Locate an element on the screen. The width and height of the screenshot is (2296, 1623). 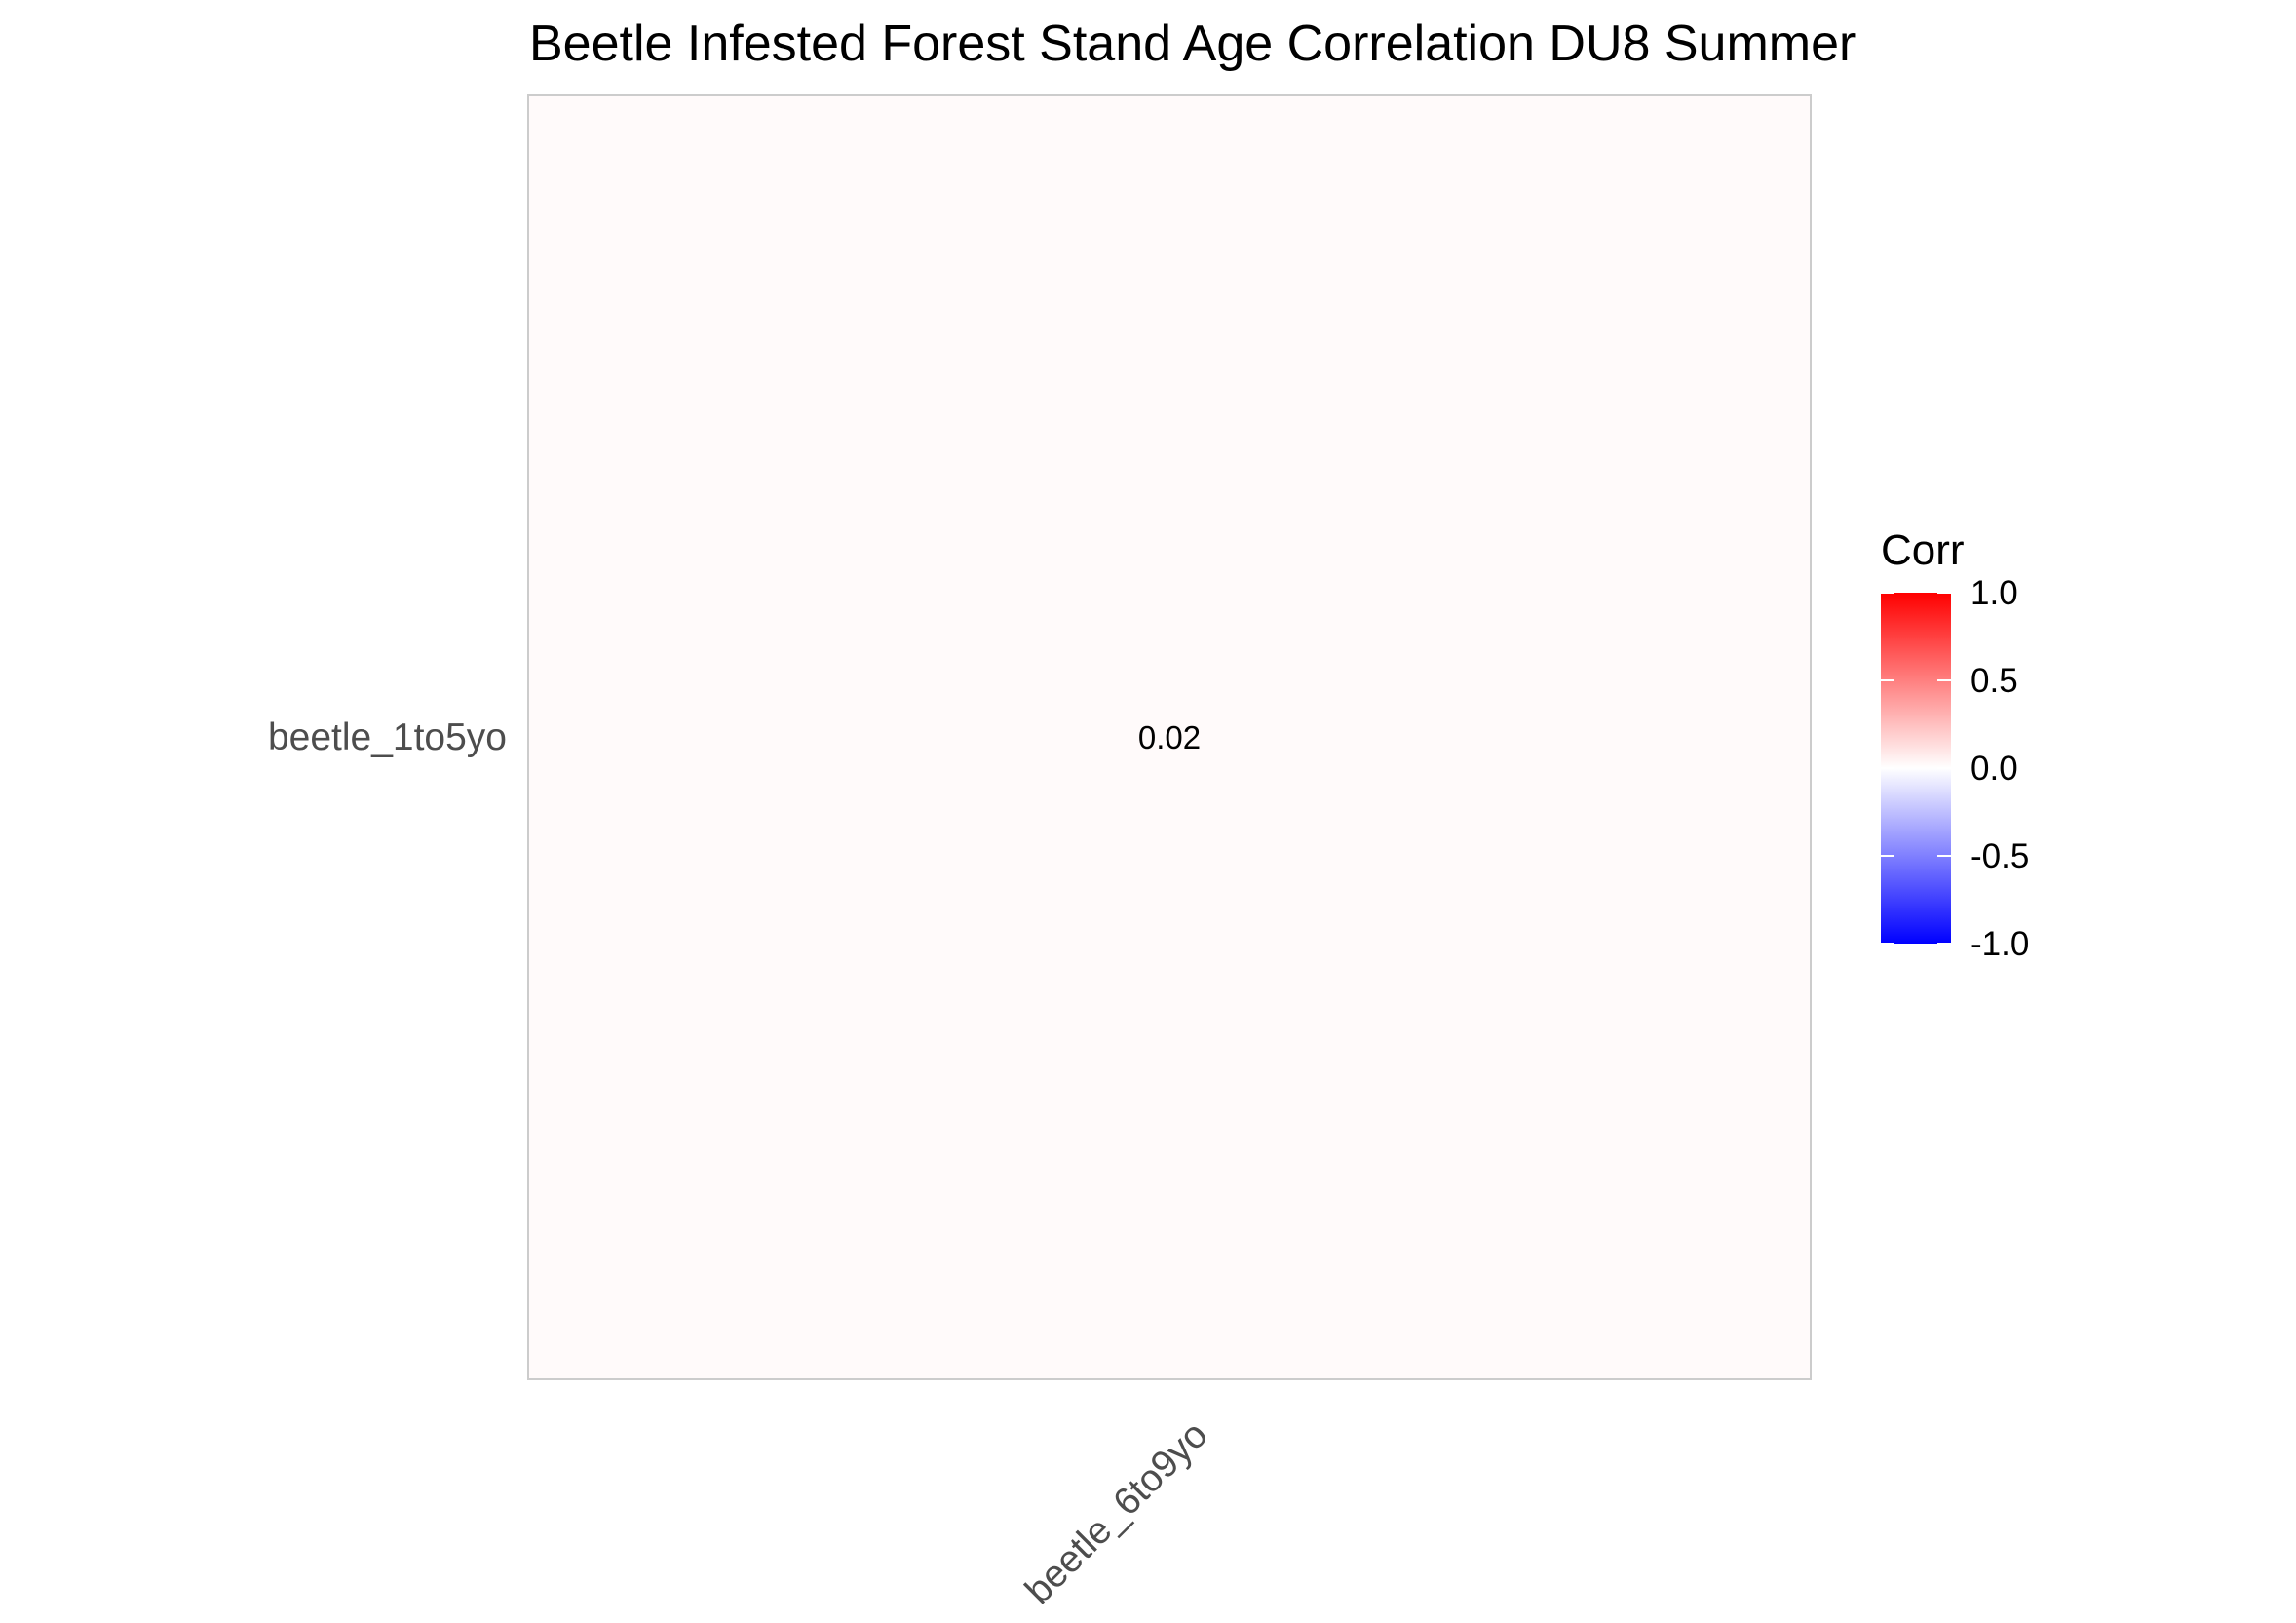
legend-title: Corr is located at coordinates (1923, 550).